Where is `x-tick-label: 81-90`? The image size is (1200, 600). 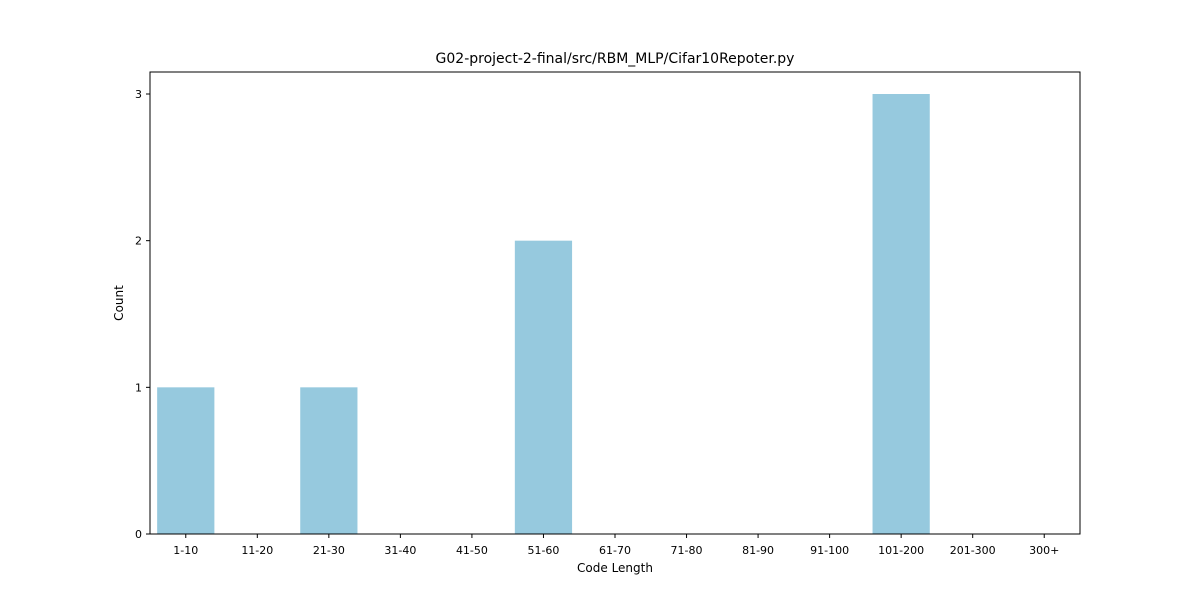 x-tick-label: 81-90 is located at coordinates (758, 550).